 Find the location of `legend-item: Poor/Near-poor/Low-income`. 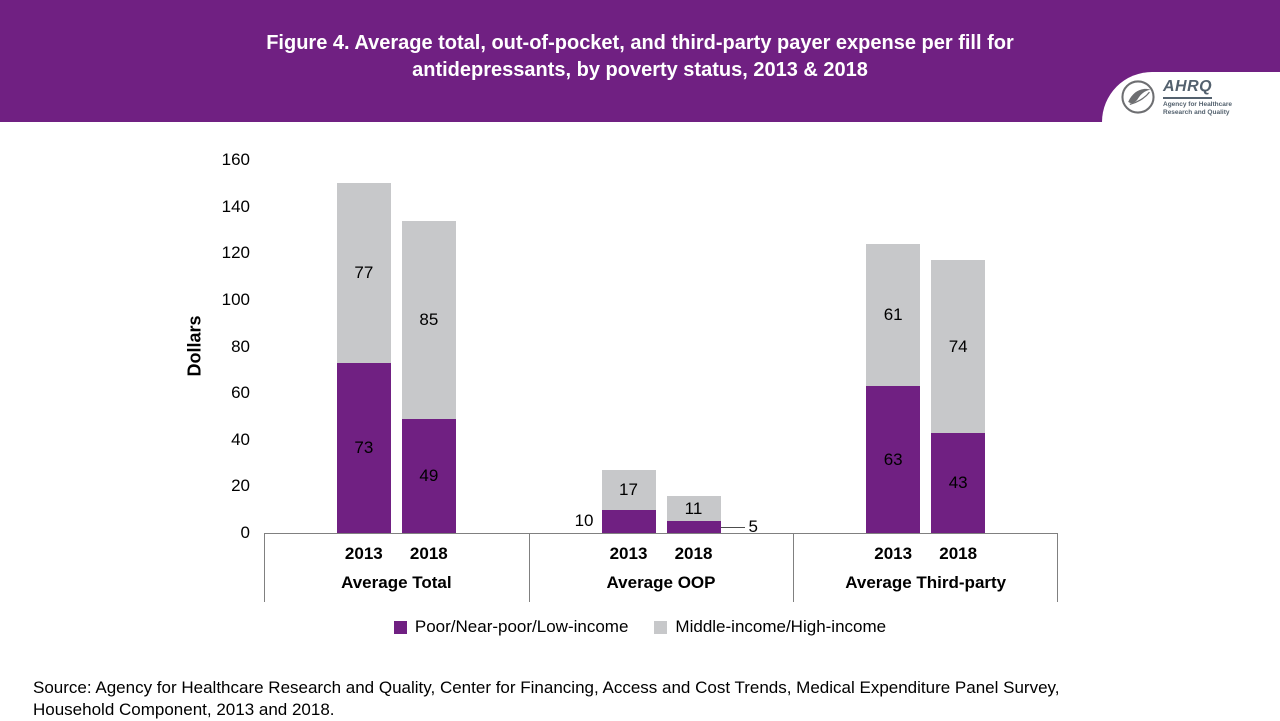

legend-item: Poor/Near-poor/Low-income is located at coordinates (511, 627).